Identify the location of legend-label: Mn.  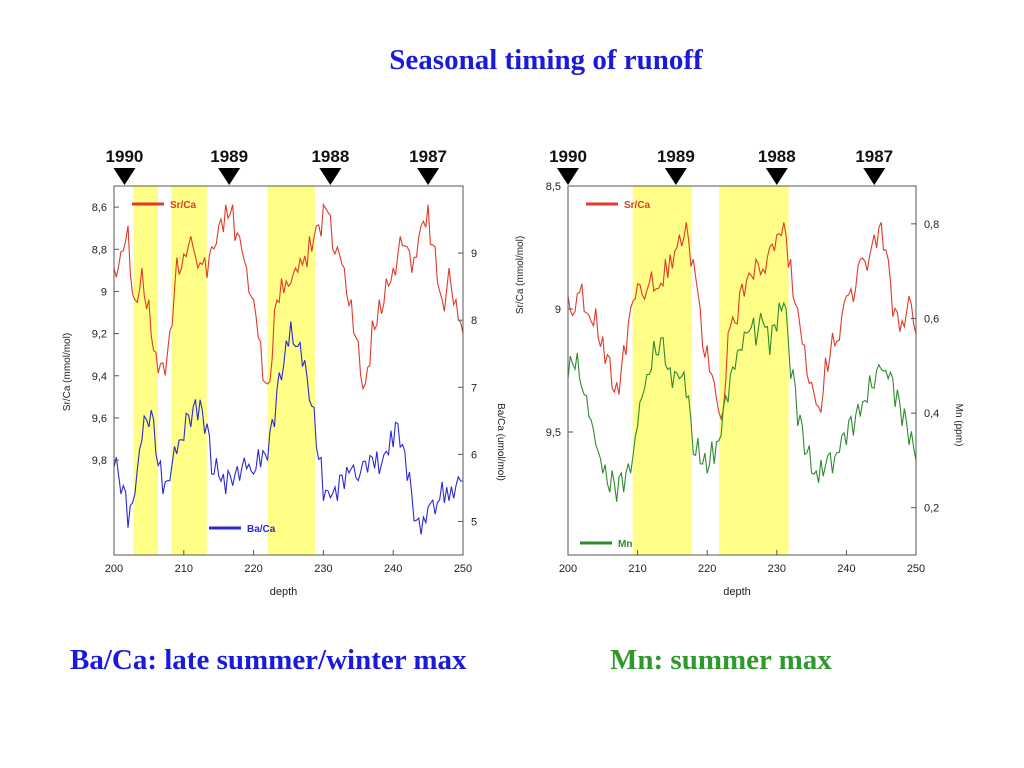
(625, 544).